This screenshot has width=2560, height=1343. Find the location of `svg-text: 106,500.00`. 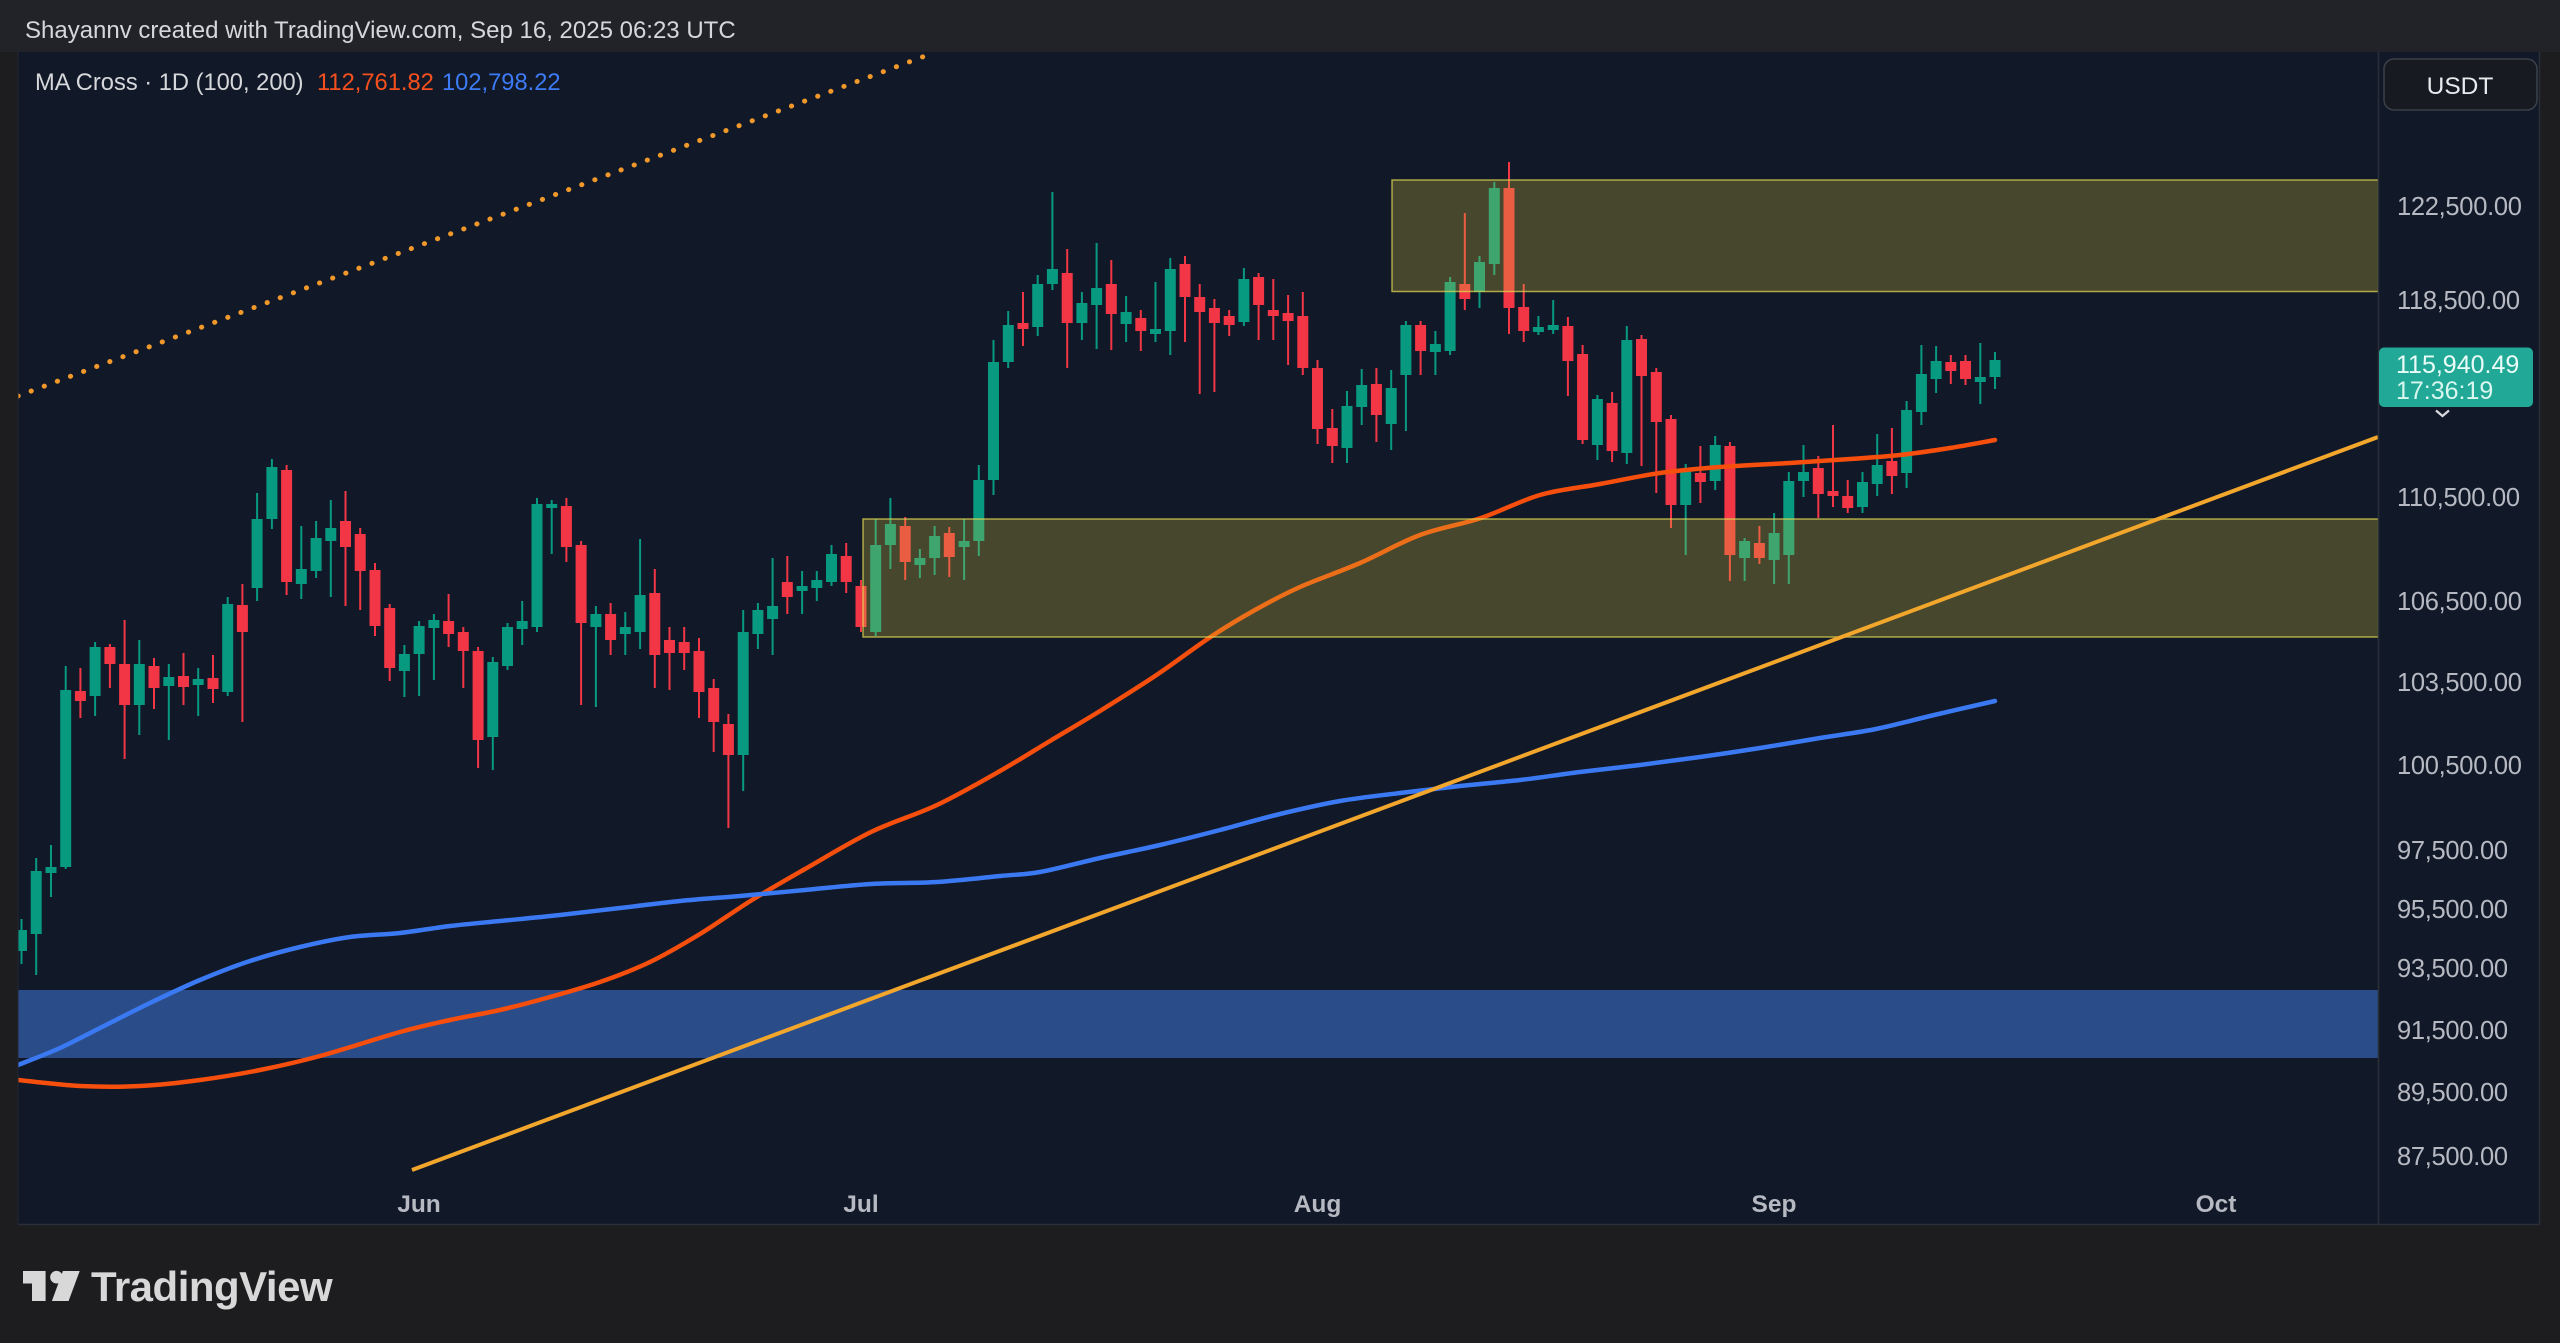

svg-text: 106,500.00 is located at coordinates (2459, 602).